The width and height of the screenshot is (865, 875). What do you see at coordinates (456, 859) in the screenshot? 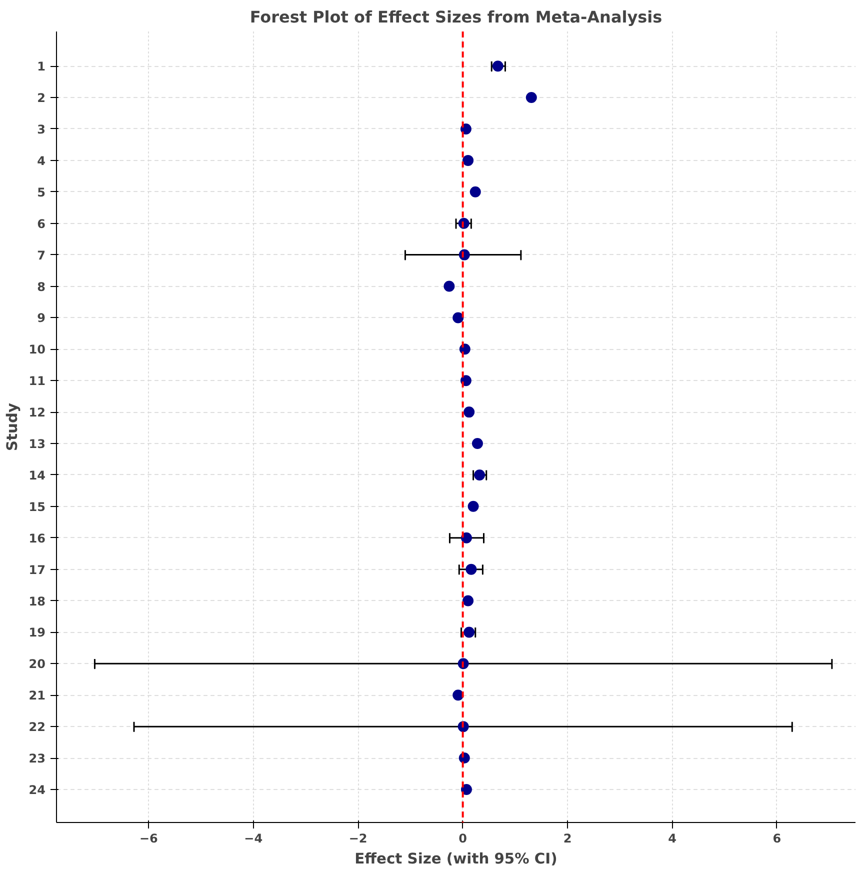
I see `x-axis-title: Effect Size (with 95% CI)` at bounding box center [456, 859].